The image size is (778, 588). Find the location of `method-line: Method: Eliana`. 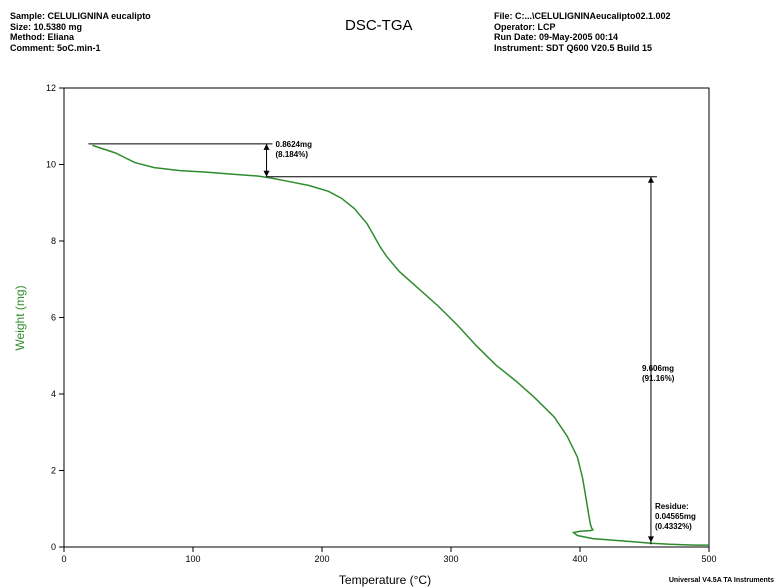

method-line: Method: Eliana is located at coordinates (42, 37).